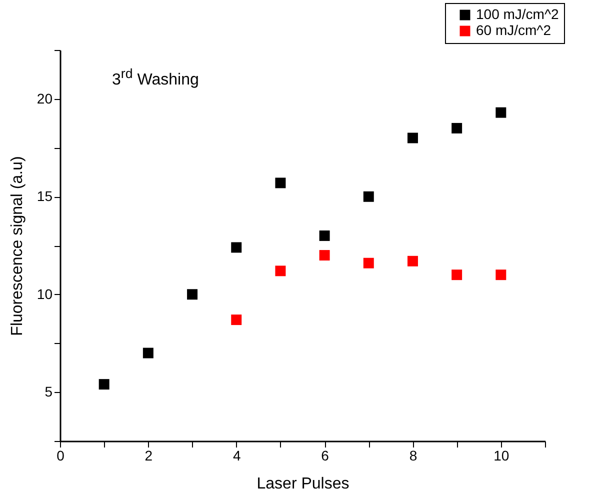 The image size is (601, 498). What do you see at coordinates (155, 78) in the screenshot?
I see `annotation: 3$^{rd}$ Washing` at bounding box center [155, 78].